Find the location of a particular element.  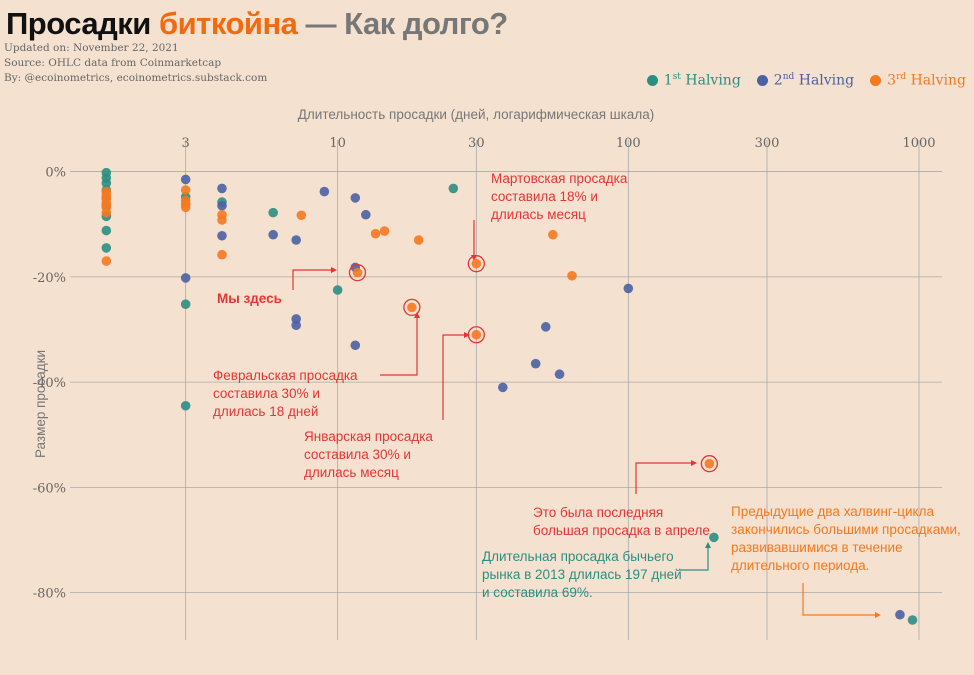

x-tick-label: 10 is located at coordinates (337, 143).